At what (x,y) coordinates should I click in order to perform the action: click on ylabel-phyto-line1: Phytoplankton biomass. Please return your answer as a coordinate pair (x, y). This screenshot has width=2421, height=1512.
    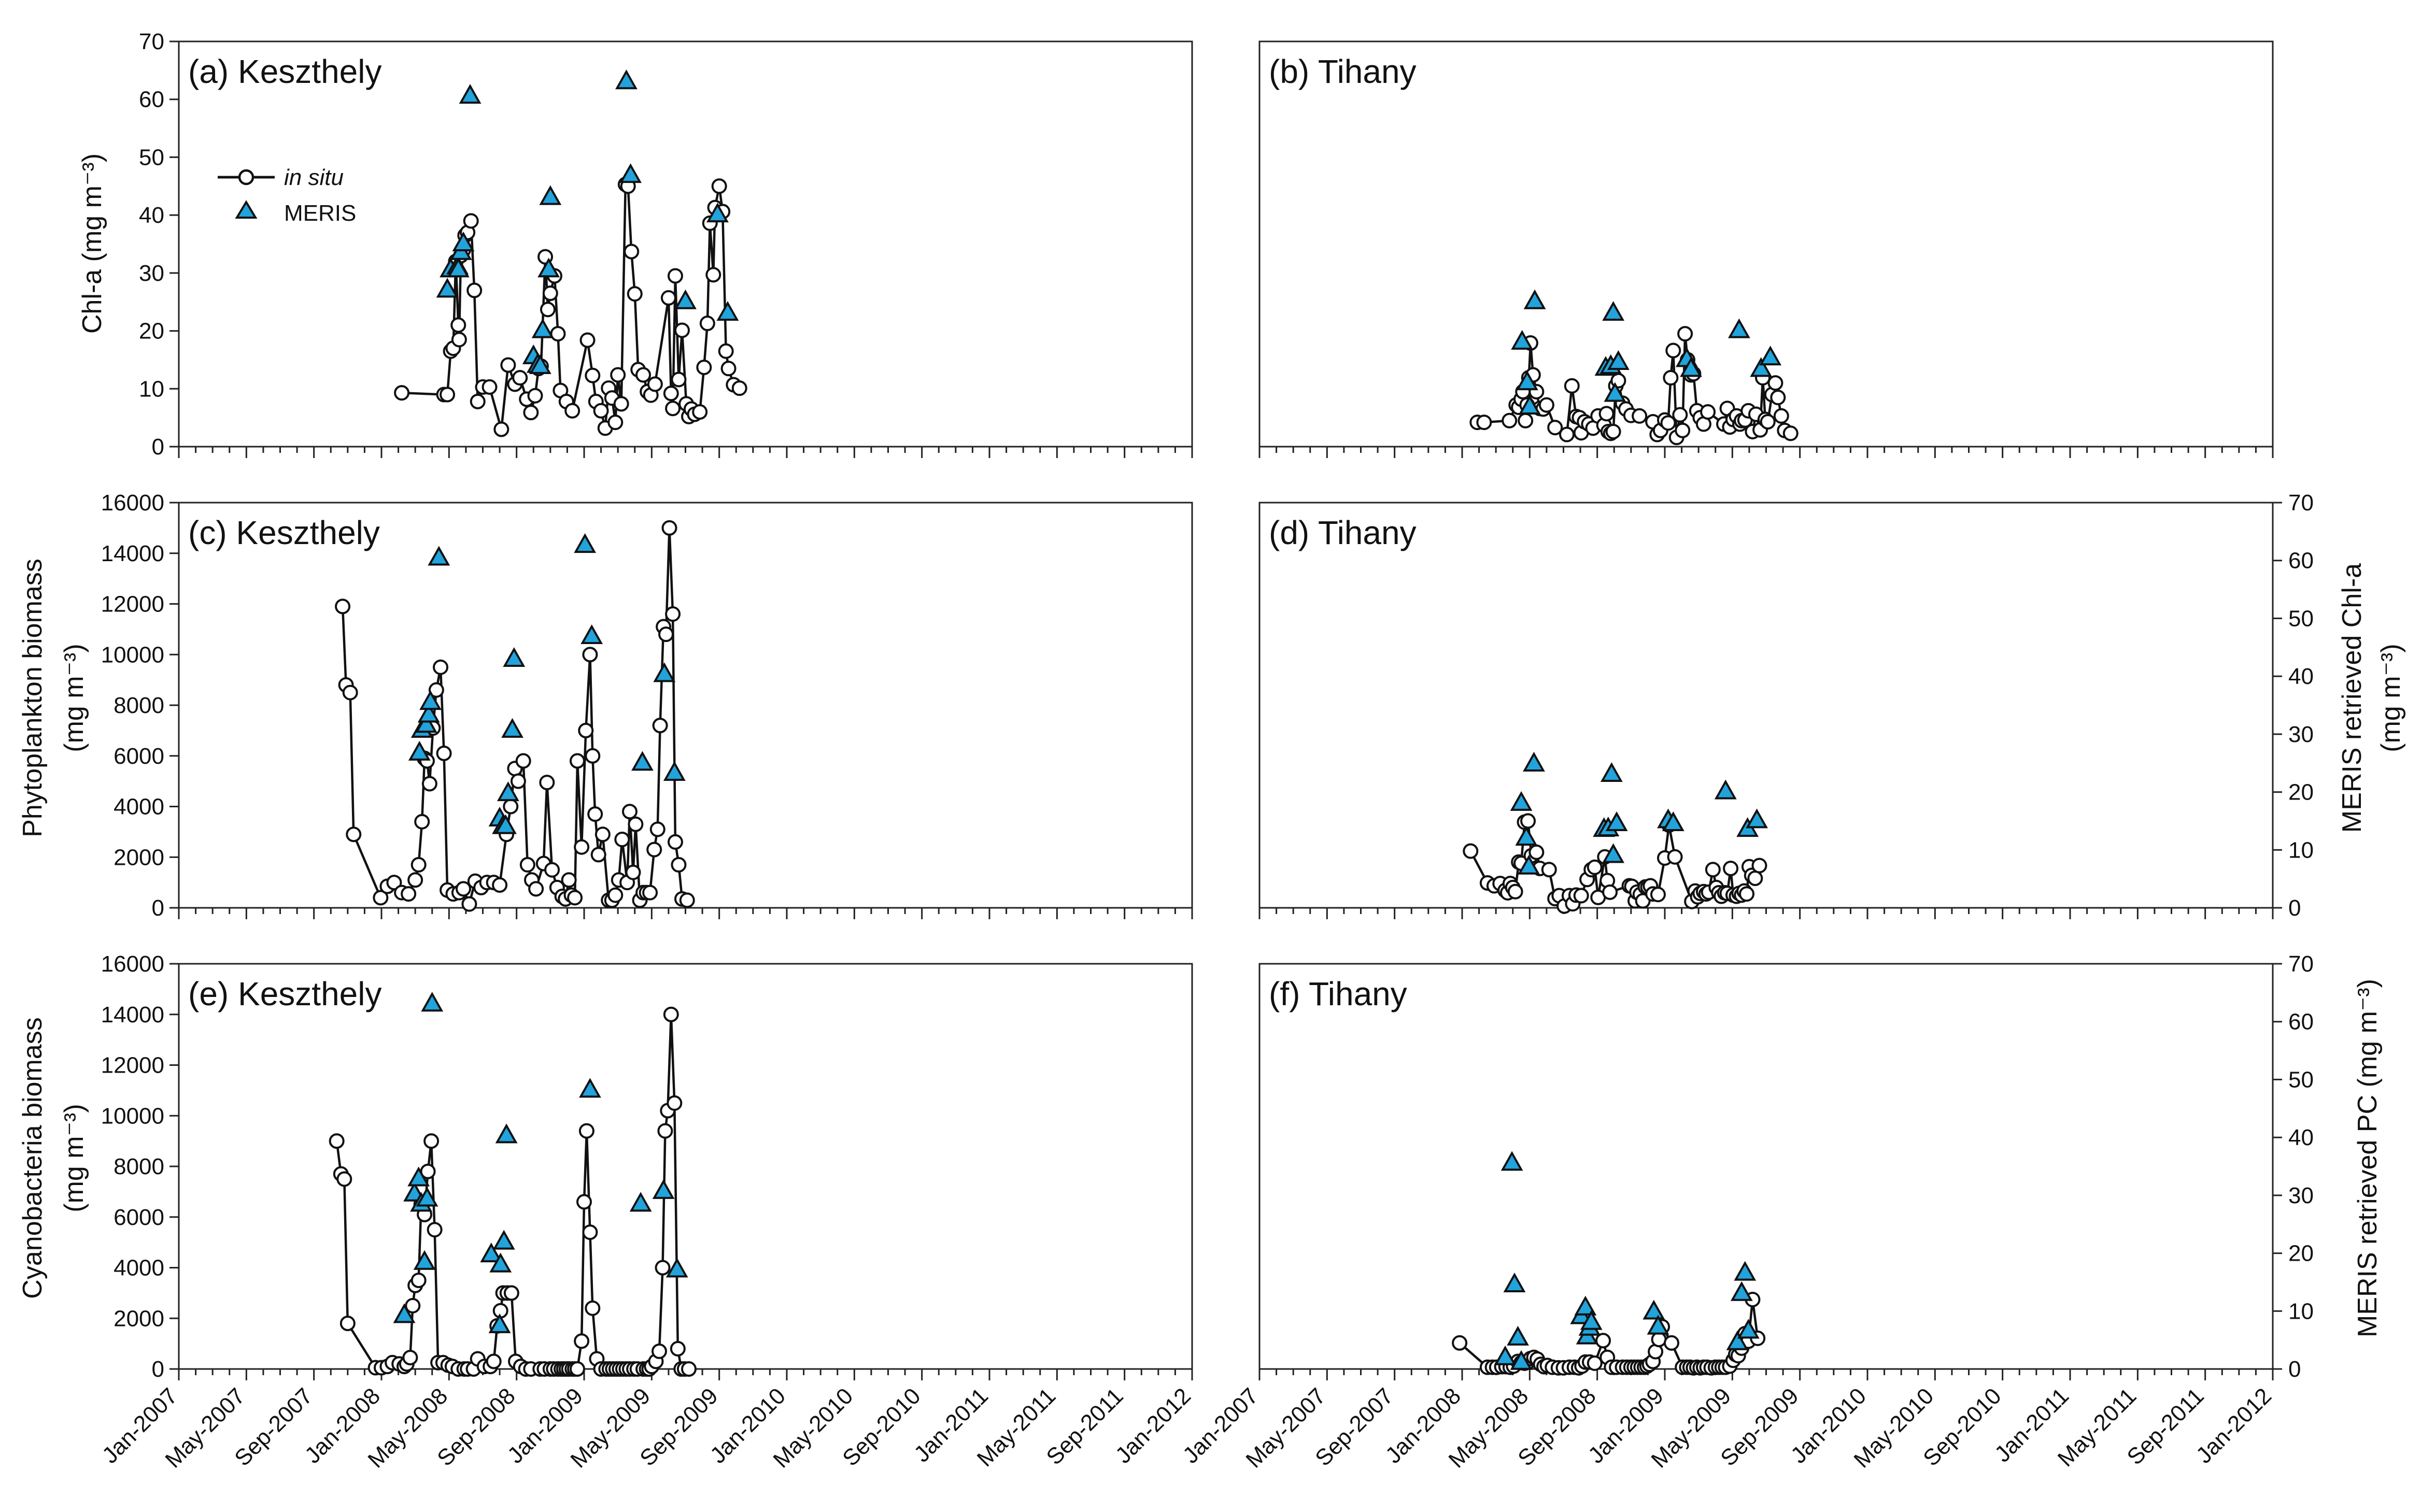
    Looking at the image, I should click on (33, 698).